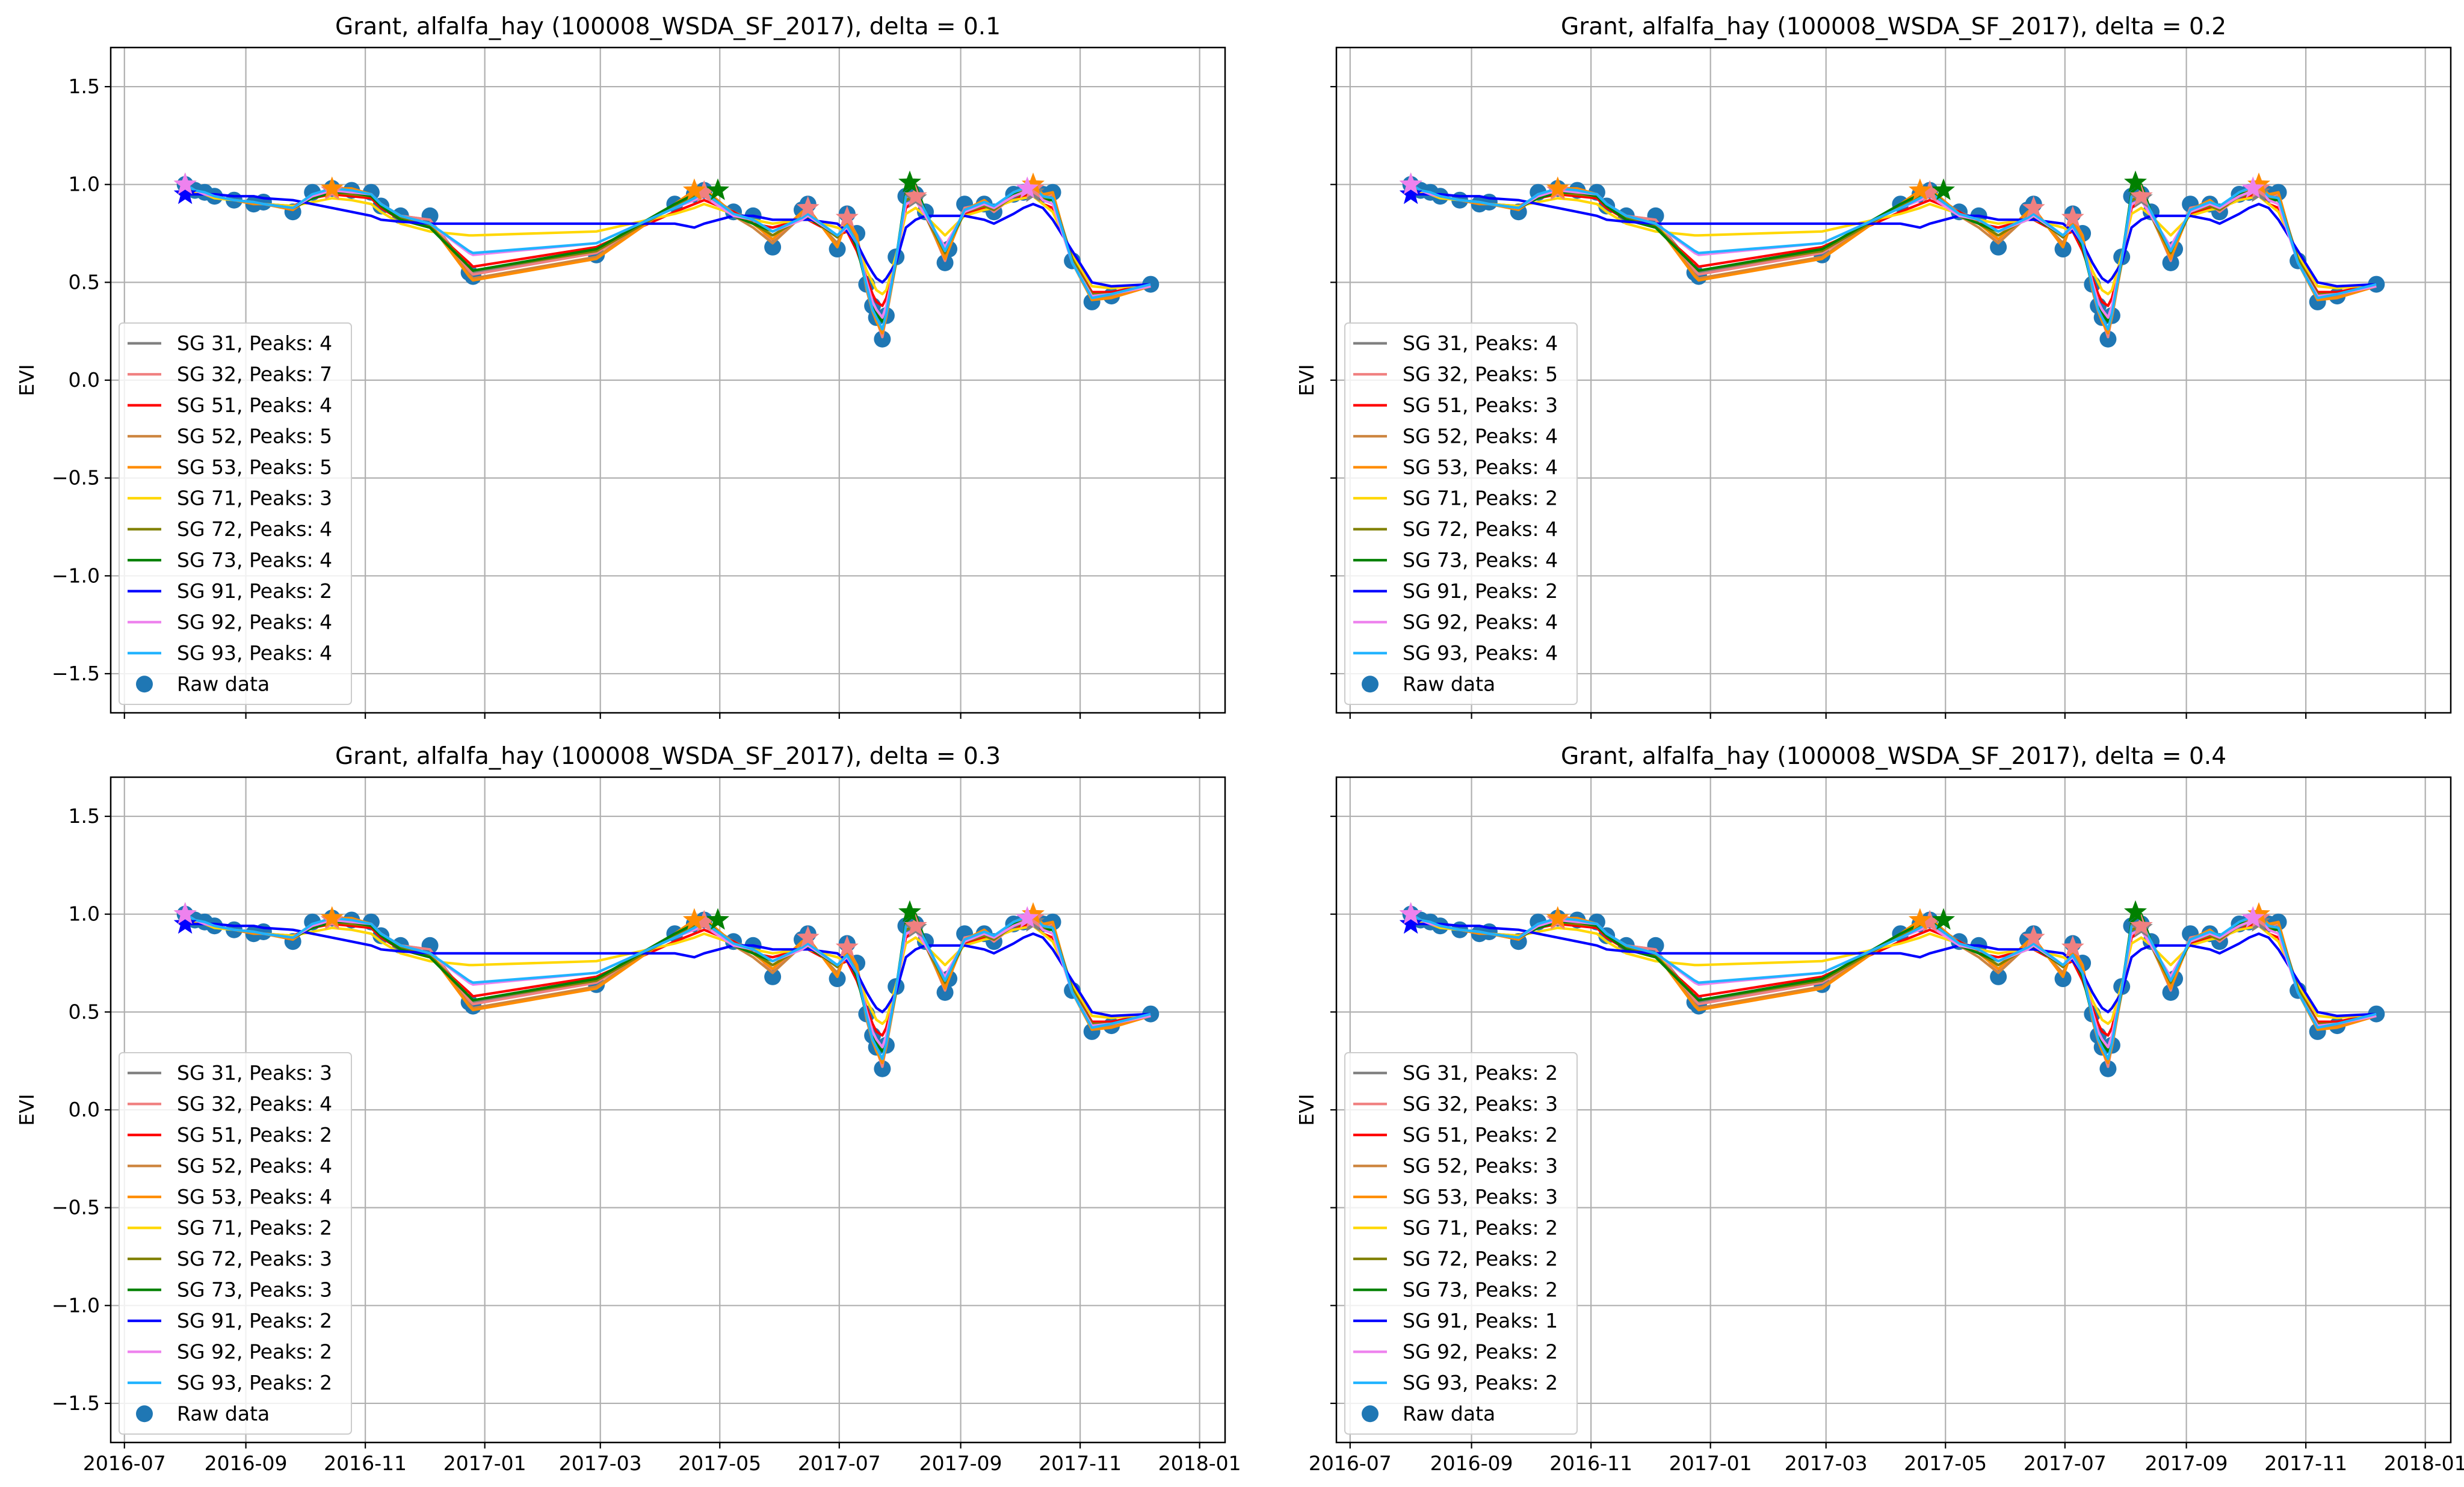 The width and height of the screenshot is (2464, 1487). I want to click on legend-entry: SG 53, Peaks: 3, so click(1480, 1196).